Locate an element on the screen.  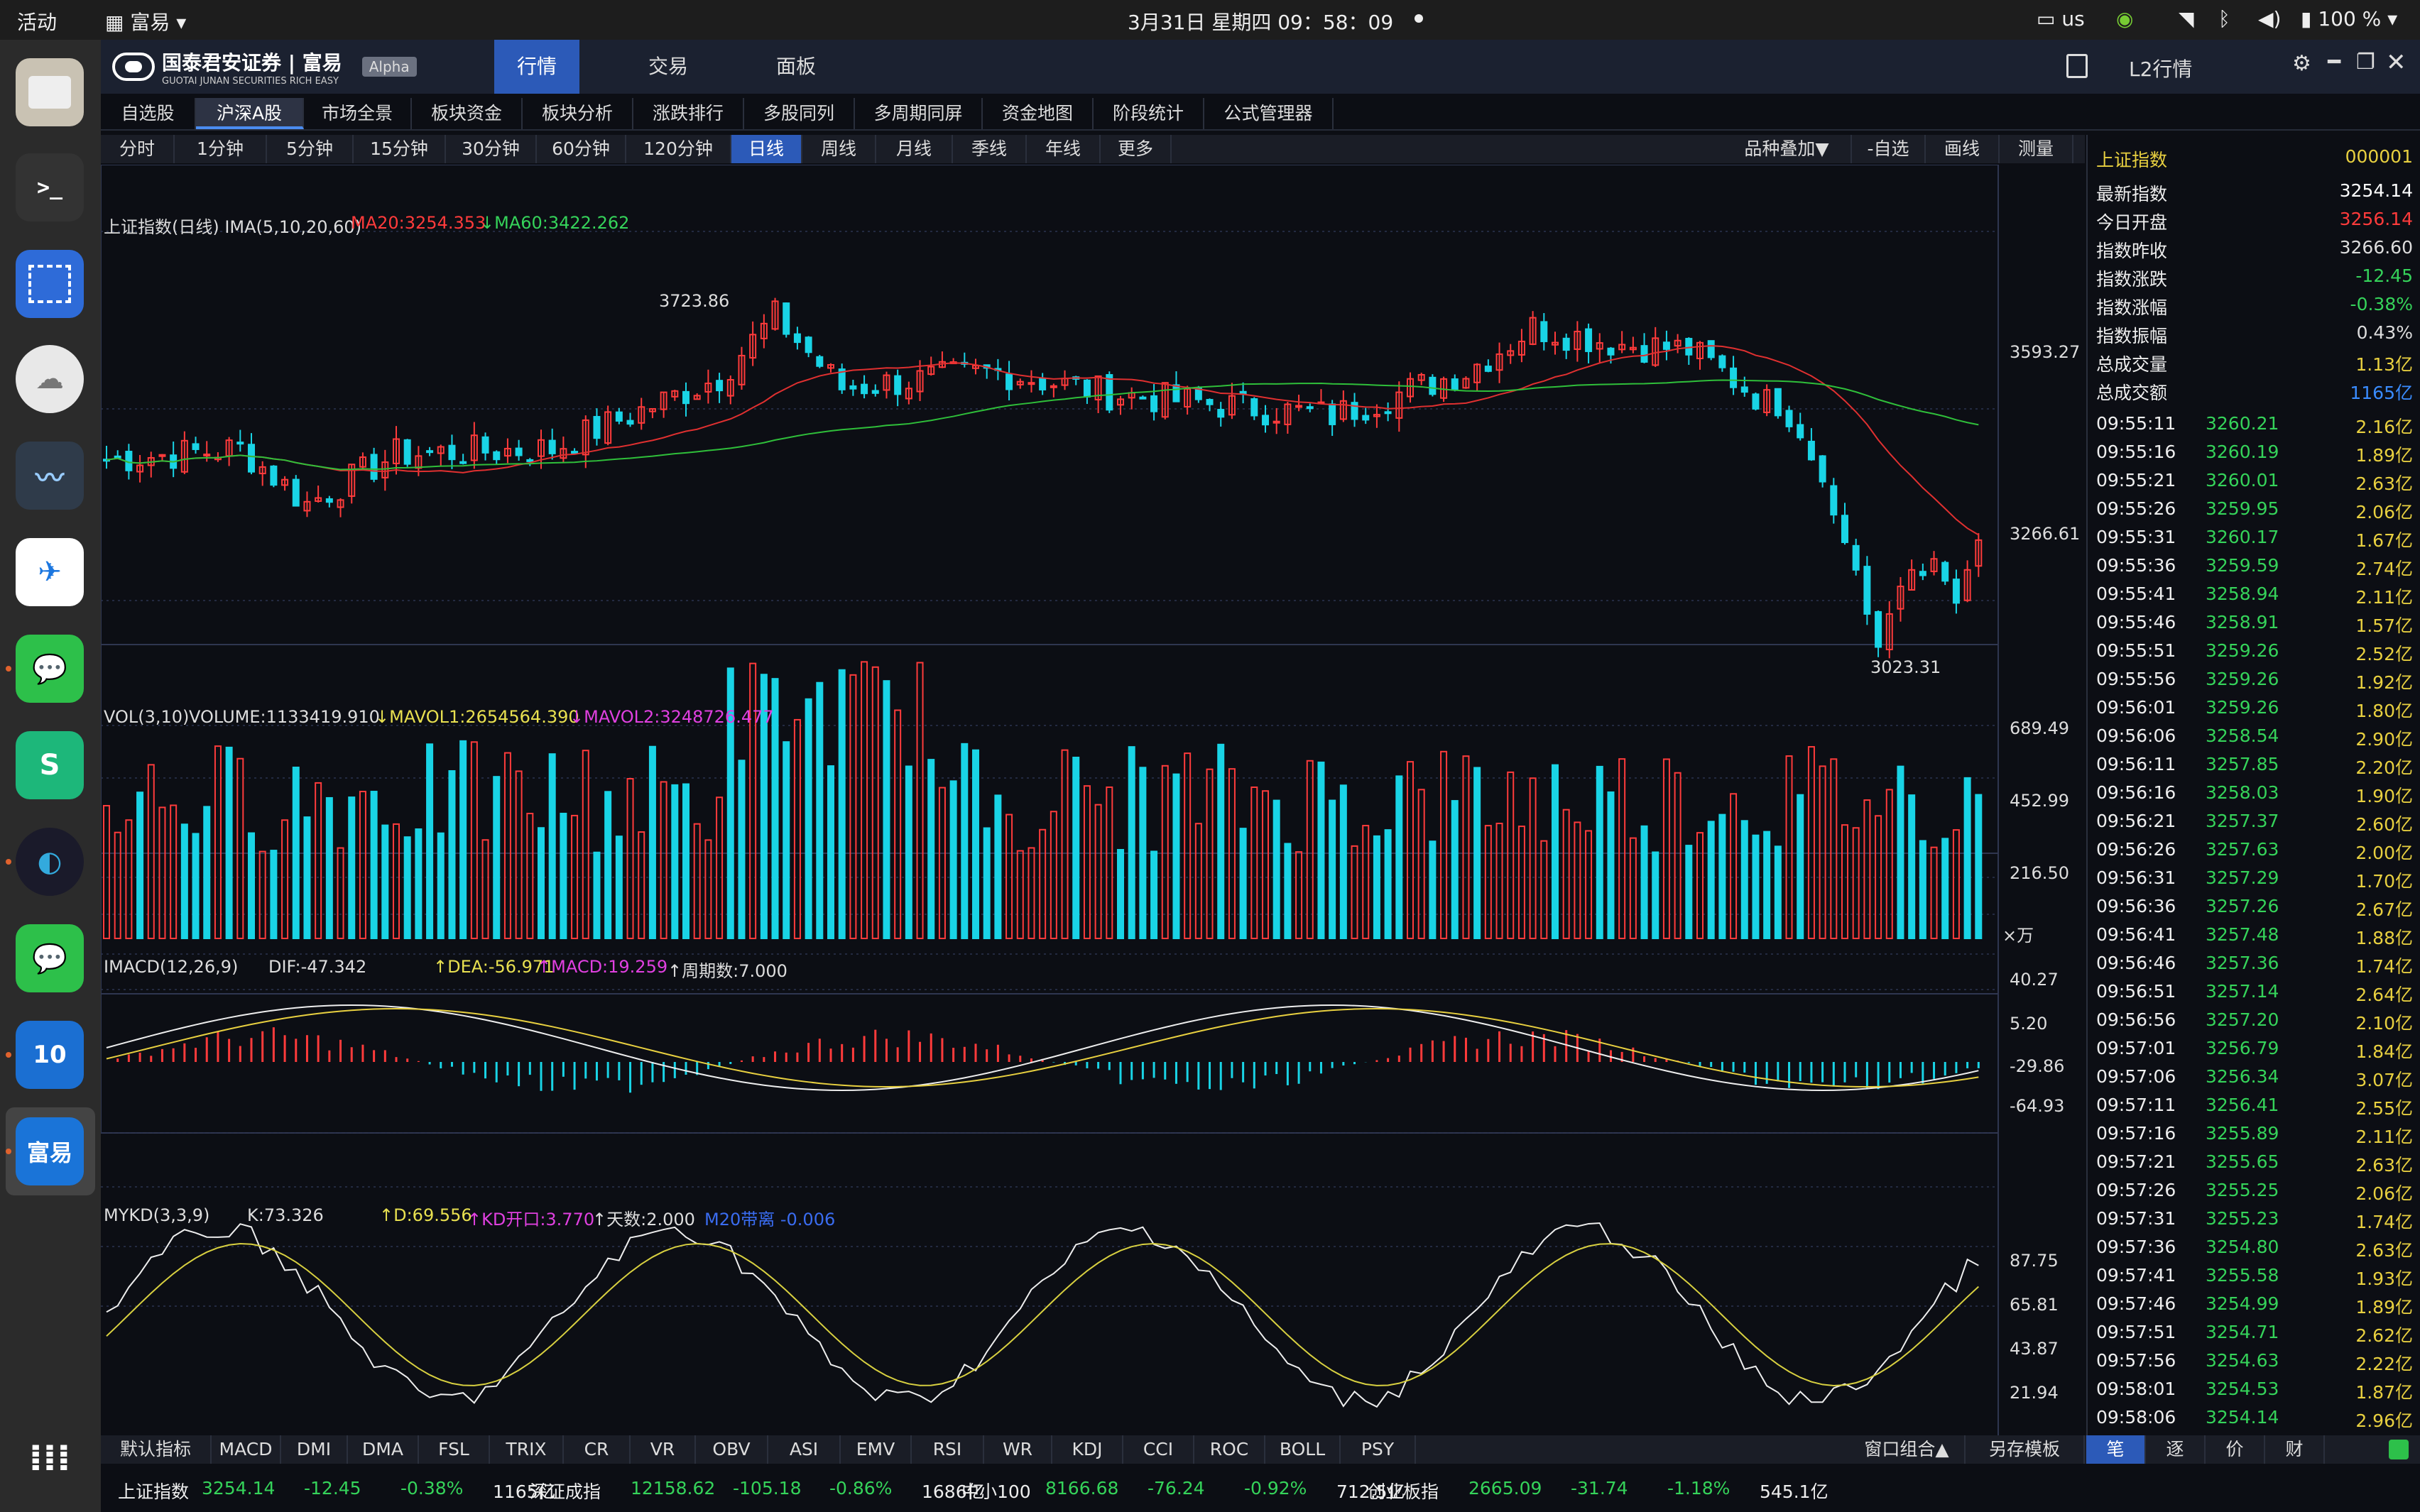
tab-fund-map: 资金地图 is located at coordinates (1038, 114).